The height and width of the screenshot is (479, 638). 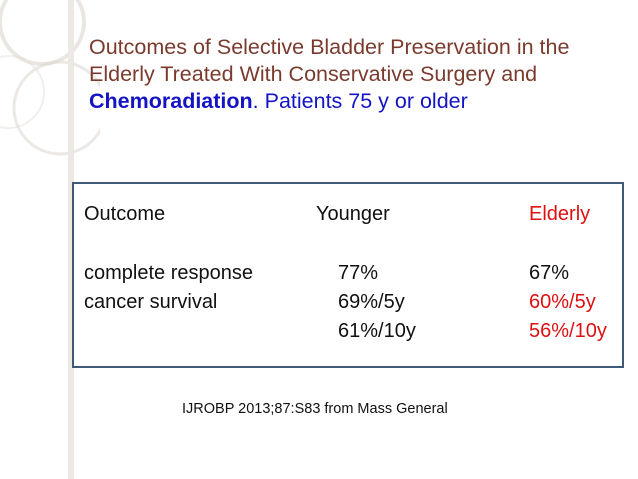 I want to click on decorative-circles, so click(x=50, y=78).